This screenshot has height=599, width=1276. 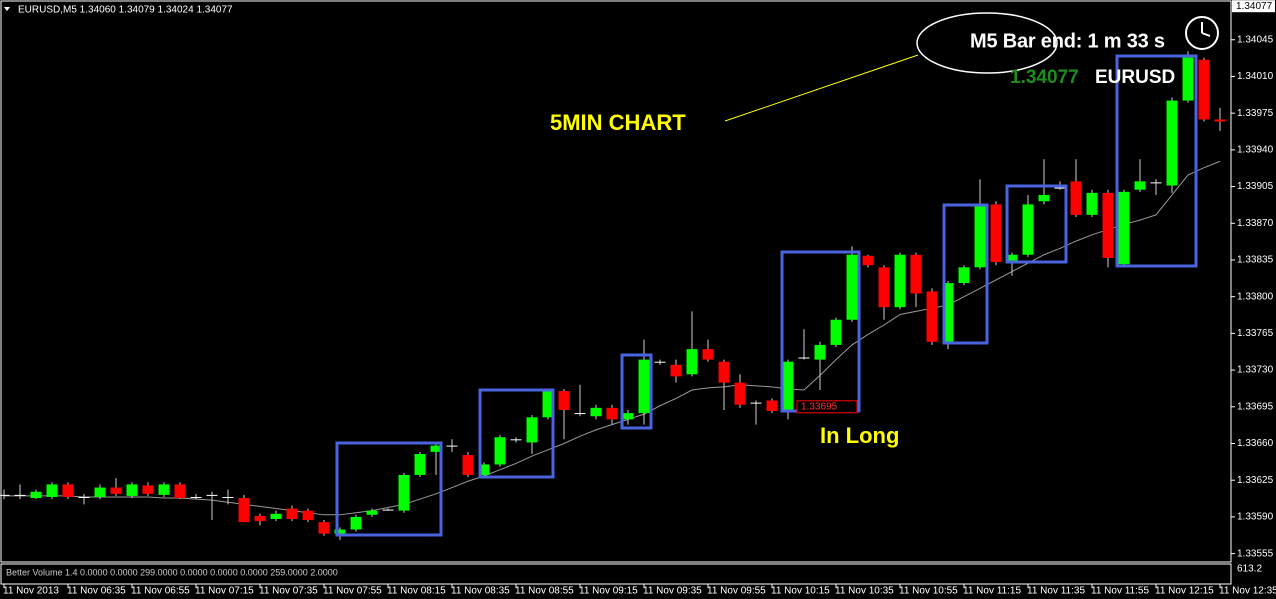 What do you see at coordinates (1255, 260) in the screenshot?
I see `y-tick-label: 1.33835` at bounding box center [1255, 260].